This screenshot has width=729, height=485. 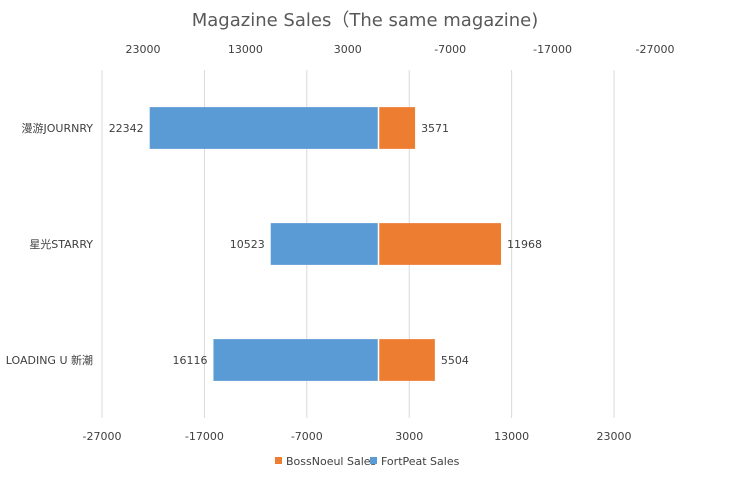 What do you see at coordinates (307, 436) in the screenshot?
I see `x-tick-label-bottom: -7000` at bounding box center [307, 436].